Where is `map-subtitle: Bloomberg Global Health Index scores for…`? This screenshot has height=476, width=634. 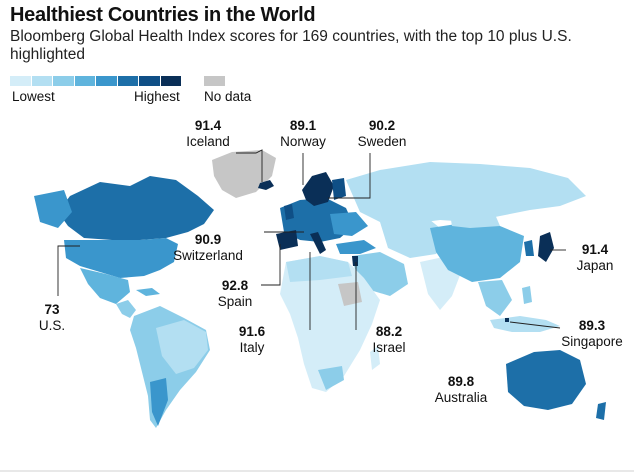 map-subtitle: Bloomberg Global Health Index scores for… is located at coordinates (291, 45).